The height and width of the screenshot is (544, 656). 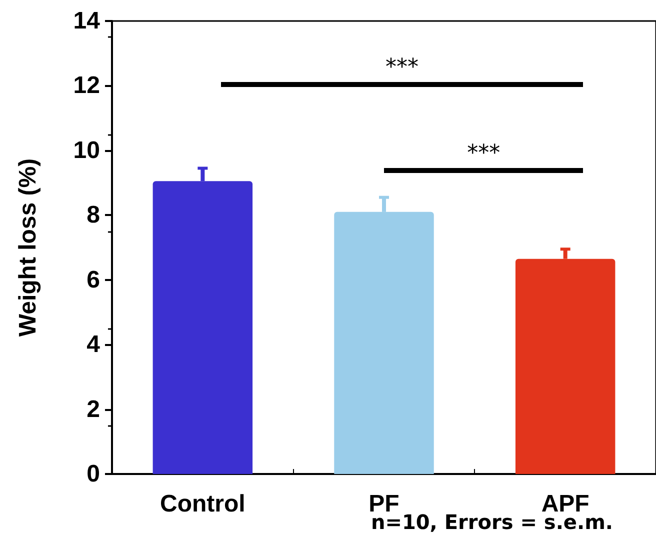 I want to click on y-tick-label: 2, so click(x=93, y=409).